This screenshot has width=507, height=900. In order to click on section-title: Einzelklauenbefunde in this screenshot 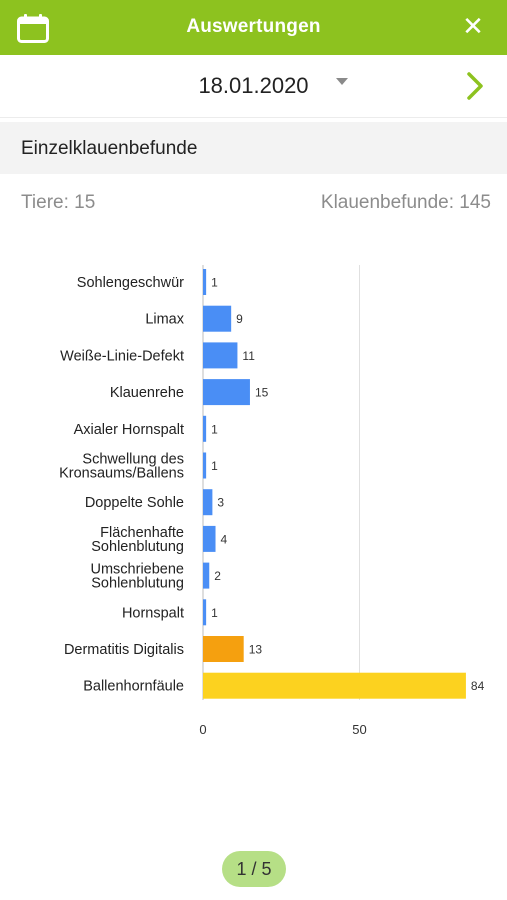, I will do `click(109, 148)`.